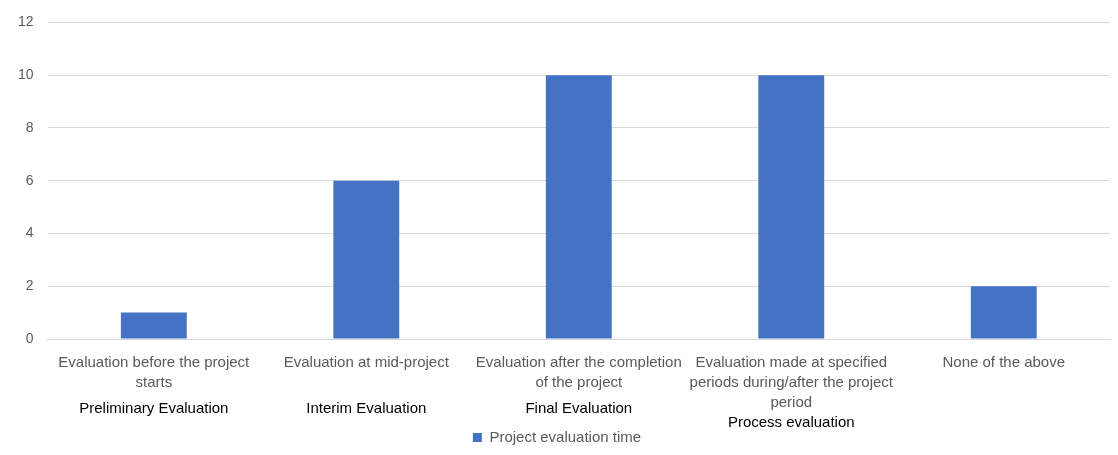  I want to click on y-tick-label: 2, so click(29, 285).